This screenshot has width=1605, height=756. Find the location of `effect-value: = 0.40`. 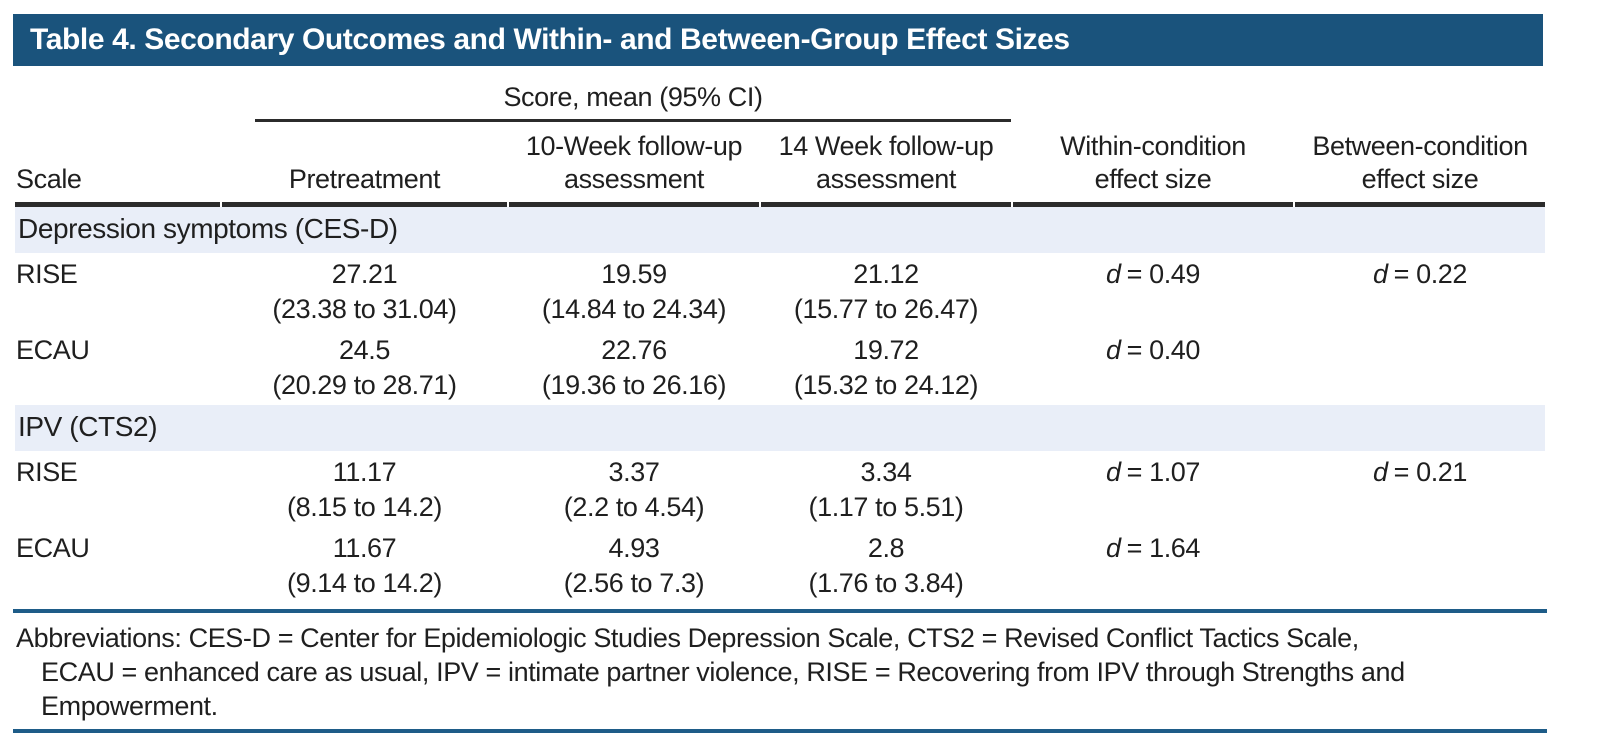

effect-value: = 0.40 is located at coordinates (1163, 350).